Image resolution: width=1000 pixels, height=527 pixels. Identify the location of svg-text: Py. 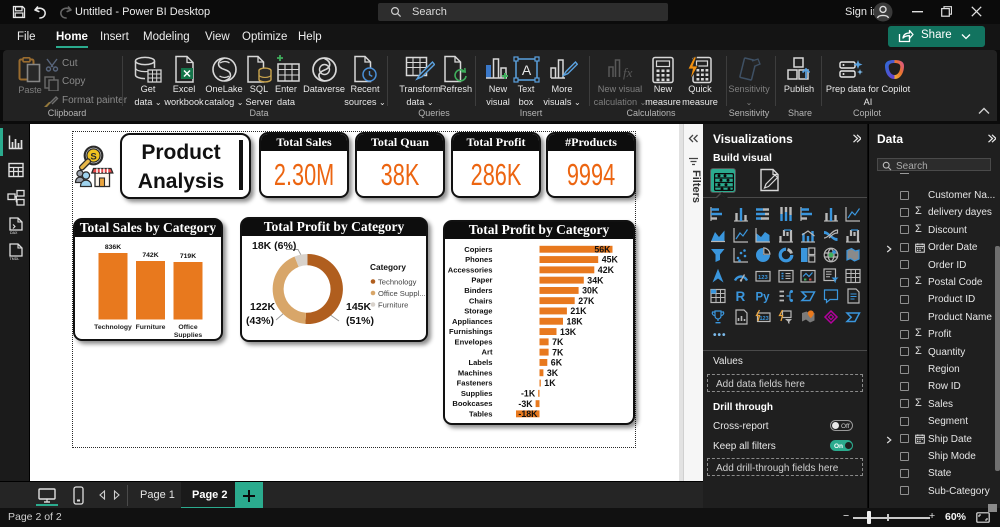
(763, 298).